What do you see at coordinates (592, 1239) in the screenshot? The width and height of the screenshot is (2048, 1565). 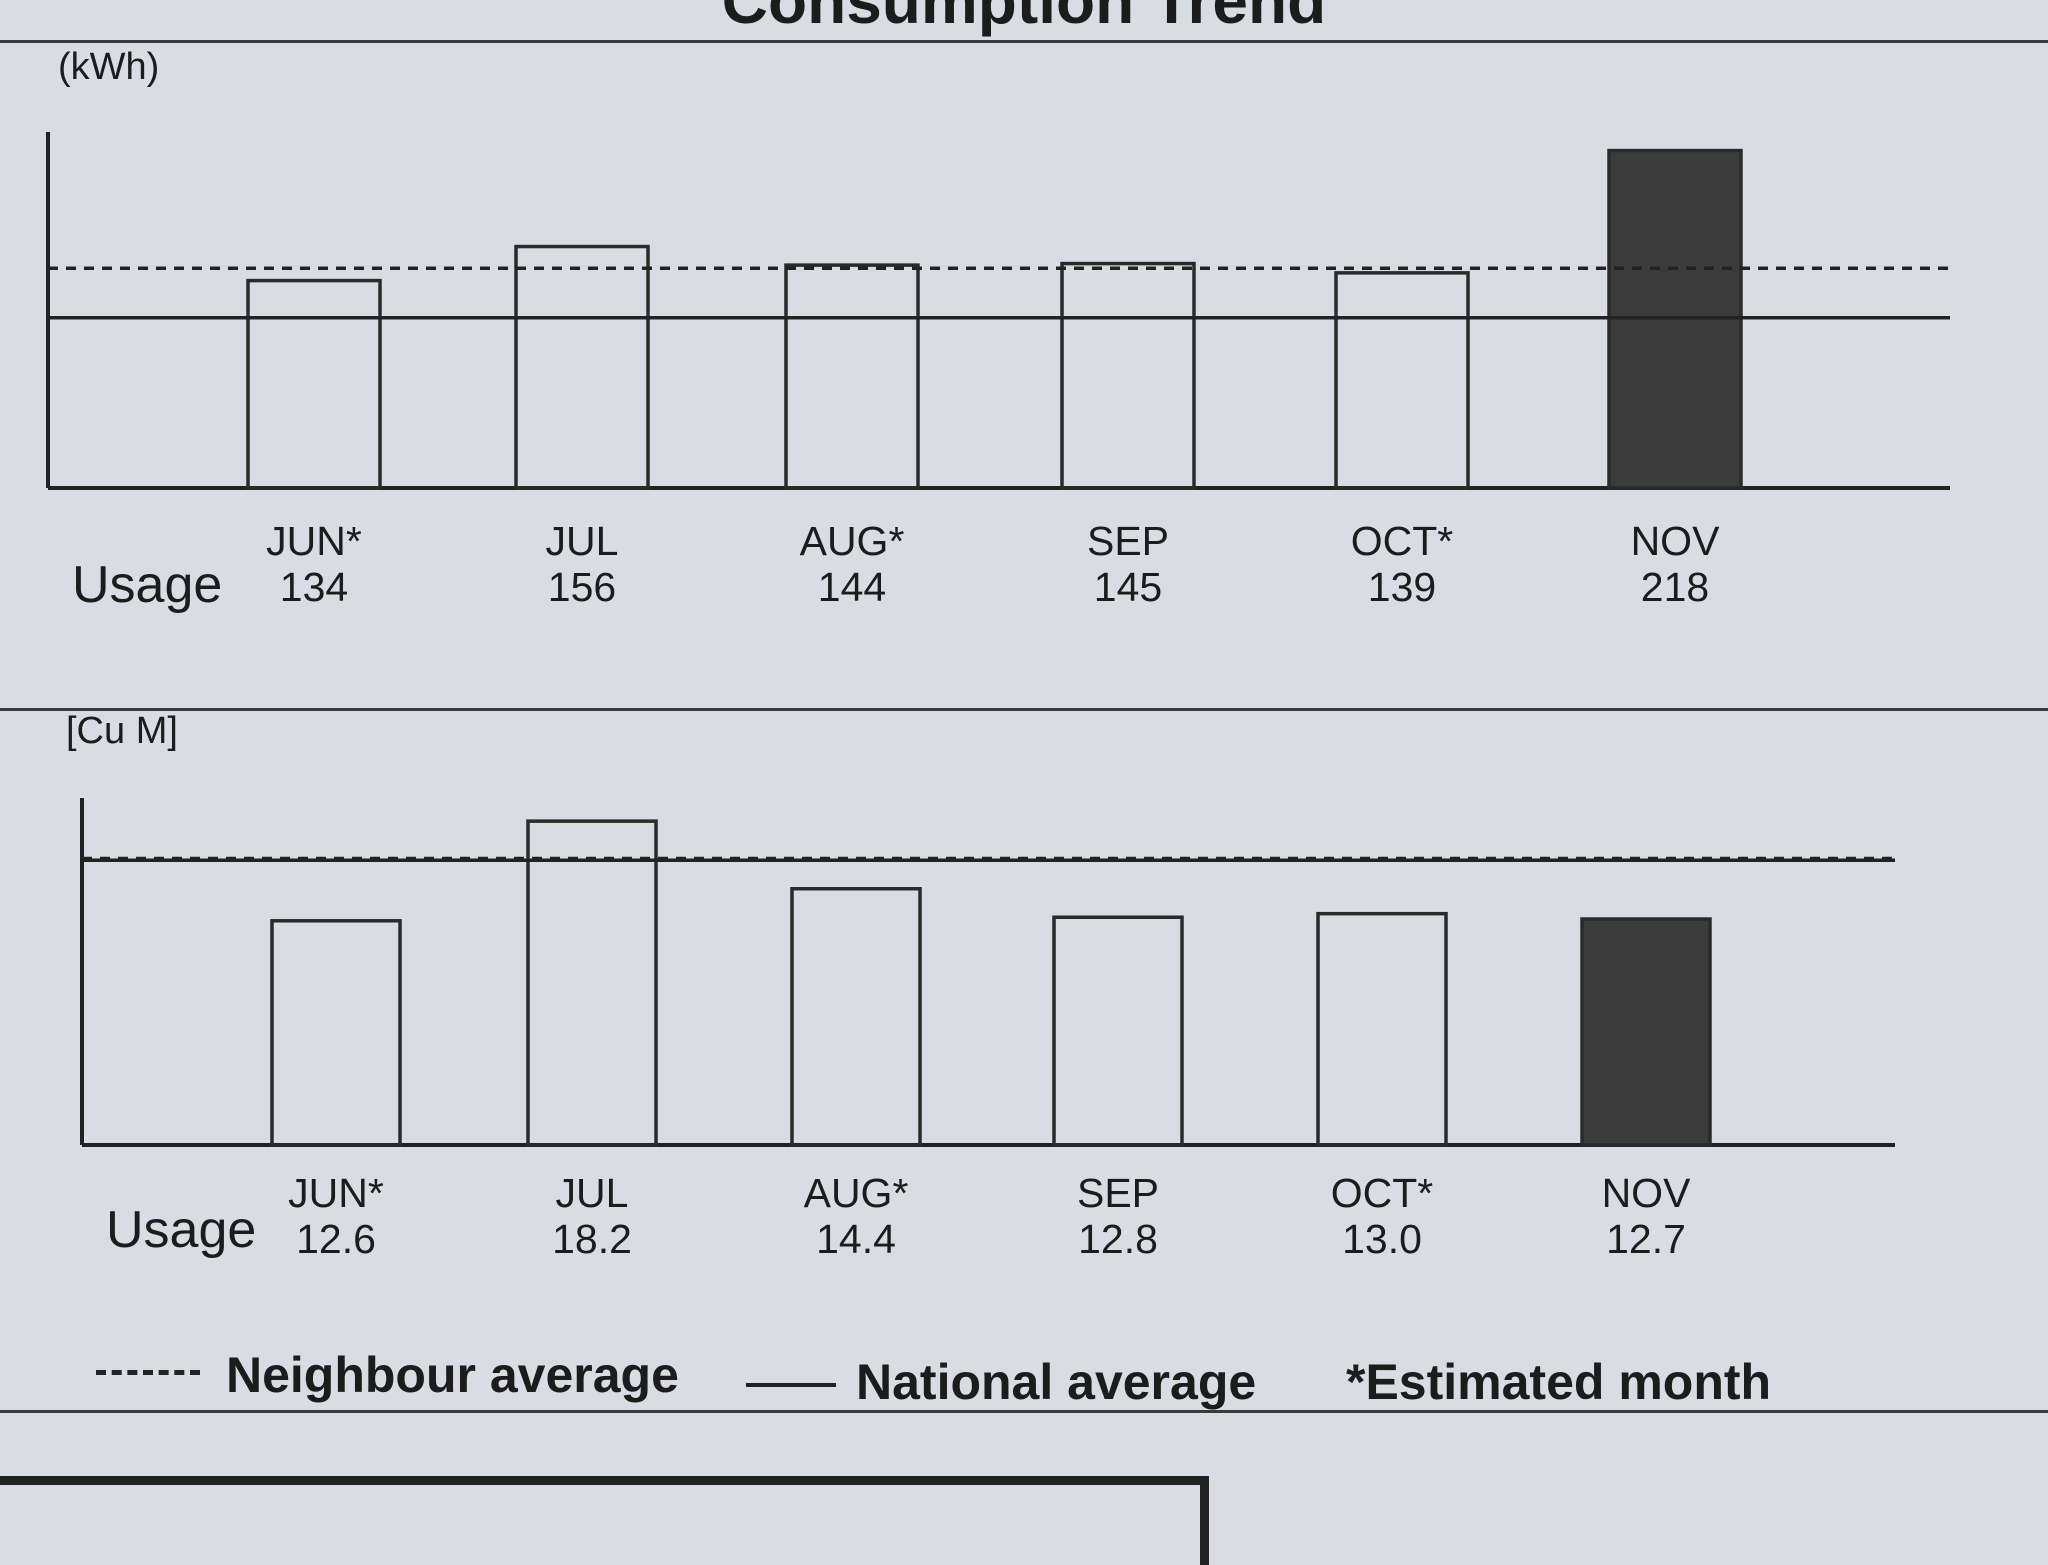 I see `usage-value: 18.2` at bounding box center [592, 1239].